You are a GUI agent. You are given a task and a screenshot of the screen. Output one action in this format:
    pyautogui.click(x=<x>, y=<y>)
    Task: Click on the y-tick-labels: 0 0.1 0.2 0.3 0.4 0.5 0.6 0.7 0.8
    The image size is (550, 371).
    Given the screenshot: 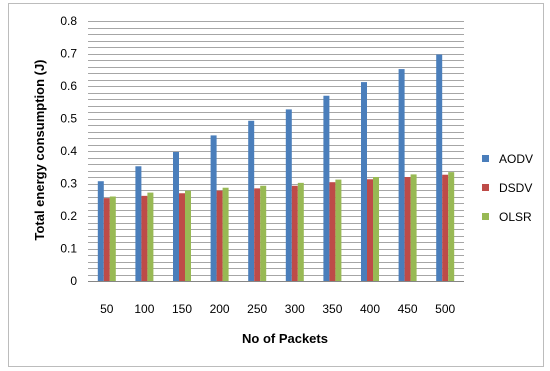 What is the action you would take?
    pyautogui.click(x=68, y=151)
    